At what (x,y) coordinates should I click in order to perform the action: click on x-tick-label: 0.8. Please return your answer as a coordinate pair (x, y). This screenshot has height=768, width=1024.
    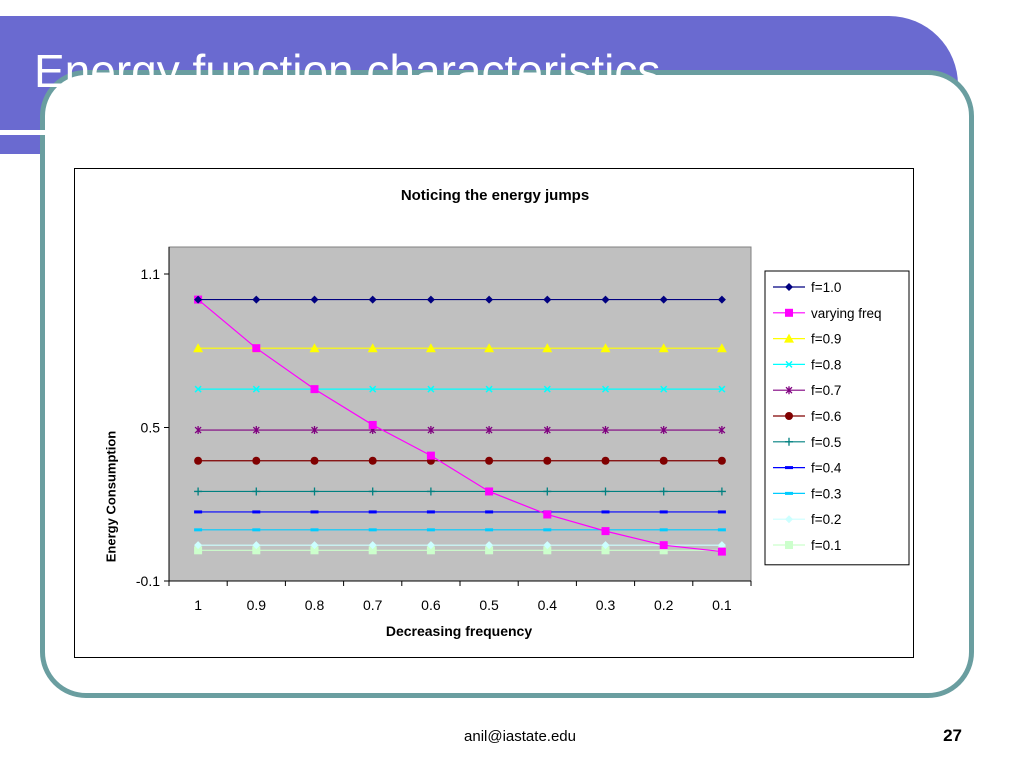
    Looking at the image, I should click on (315, 605).